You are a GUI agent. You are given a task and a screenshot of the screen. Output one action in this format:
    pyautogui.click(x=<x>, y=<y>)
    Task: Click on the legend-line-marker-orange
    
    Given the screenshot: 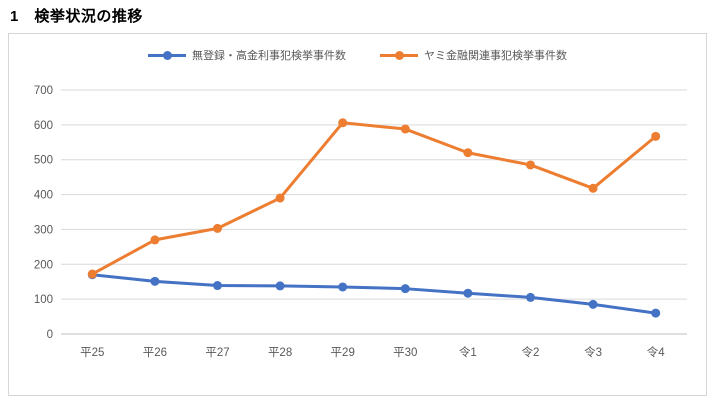 What is the action you would take?
    pyautogui.click(x=399, y=55)
    